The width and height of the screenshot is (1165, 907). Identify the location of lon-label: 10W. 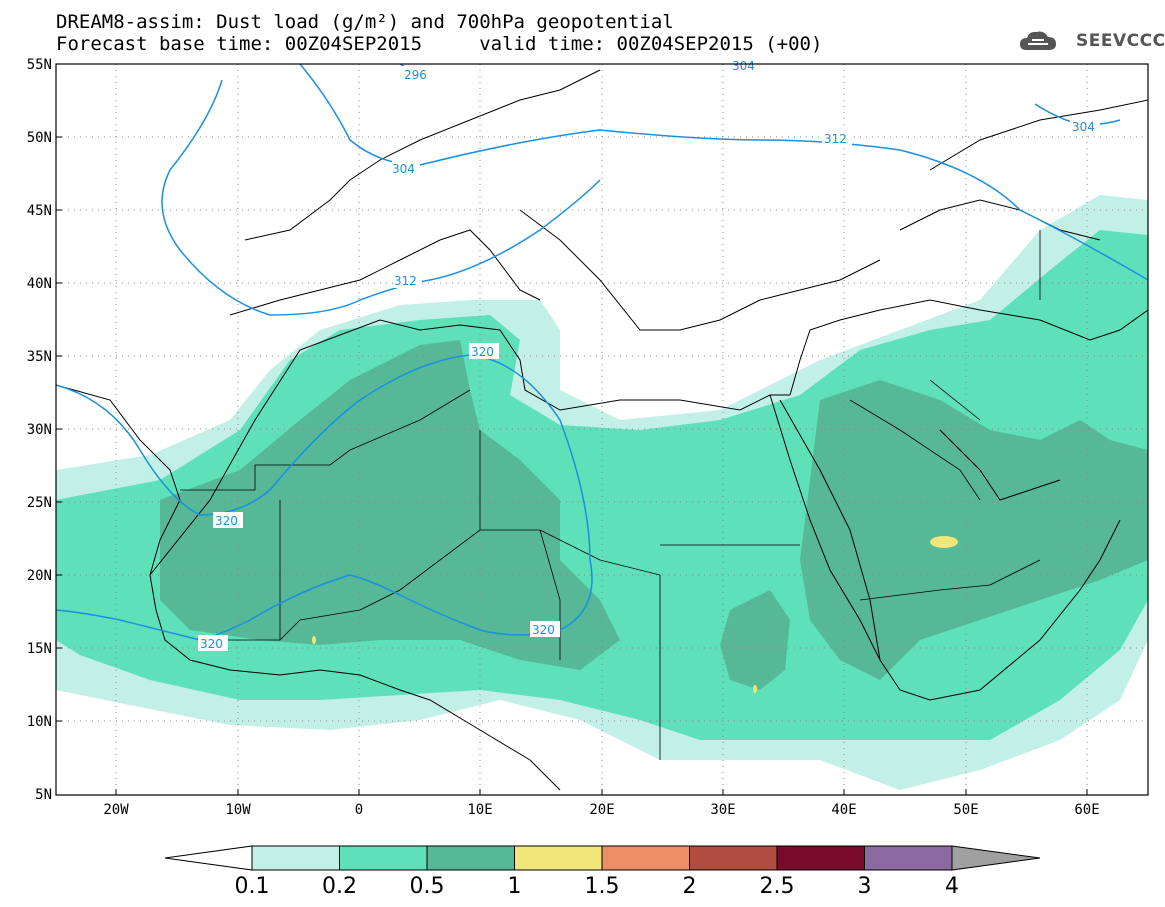
(238, 810).